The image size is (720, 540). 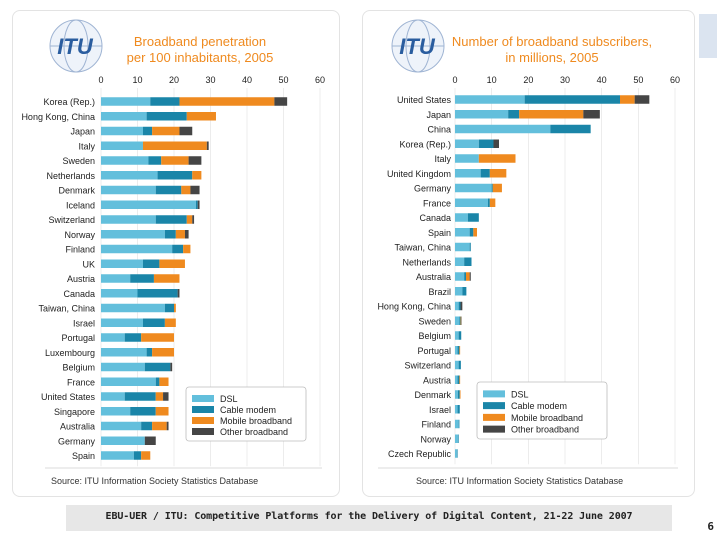 I want to click on legend-label: Mobile broadband, so click(x=547, y=418).